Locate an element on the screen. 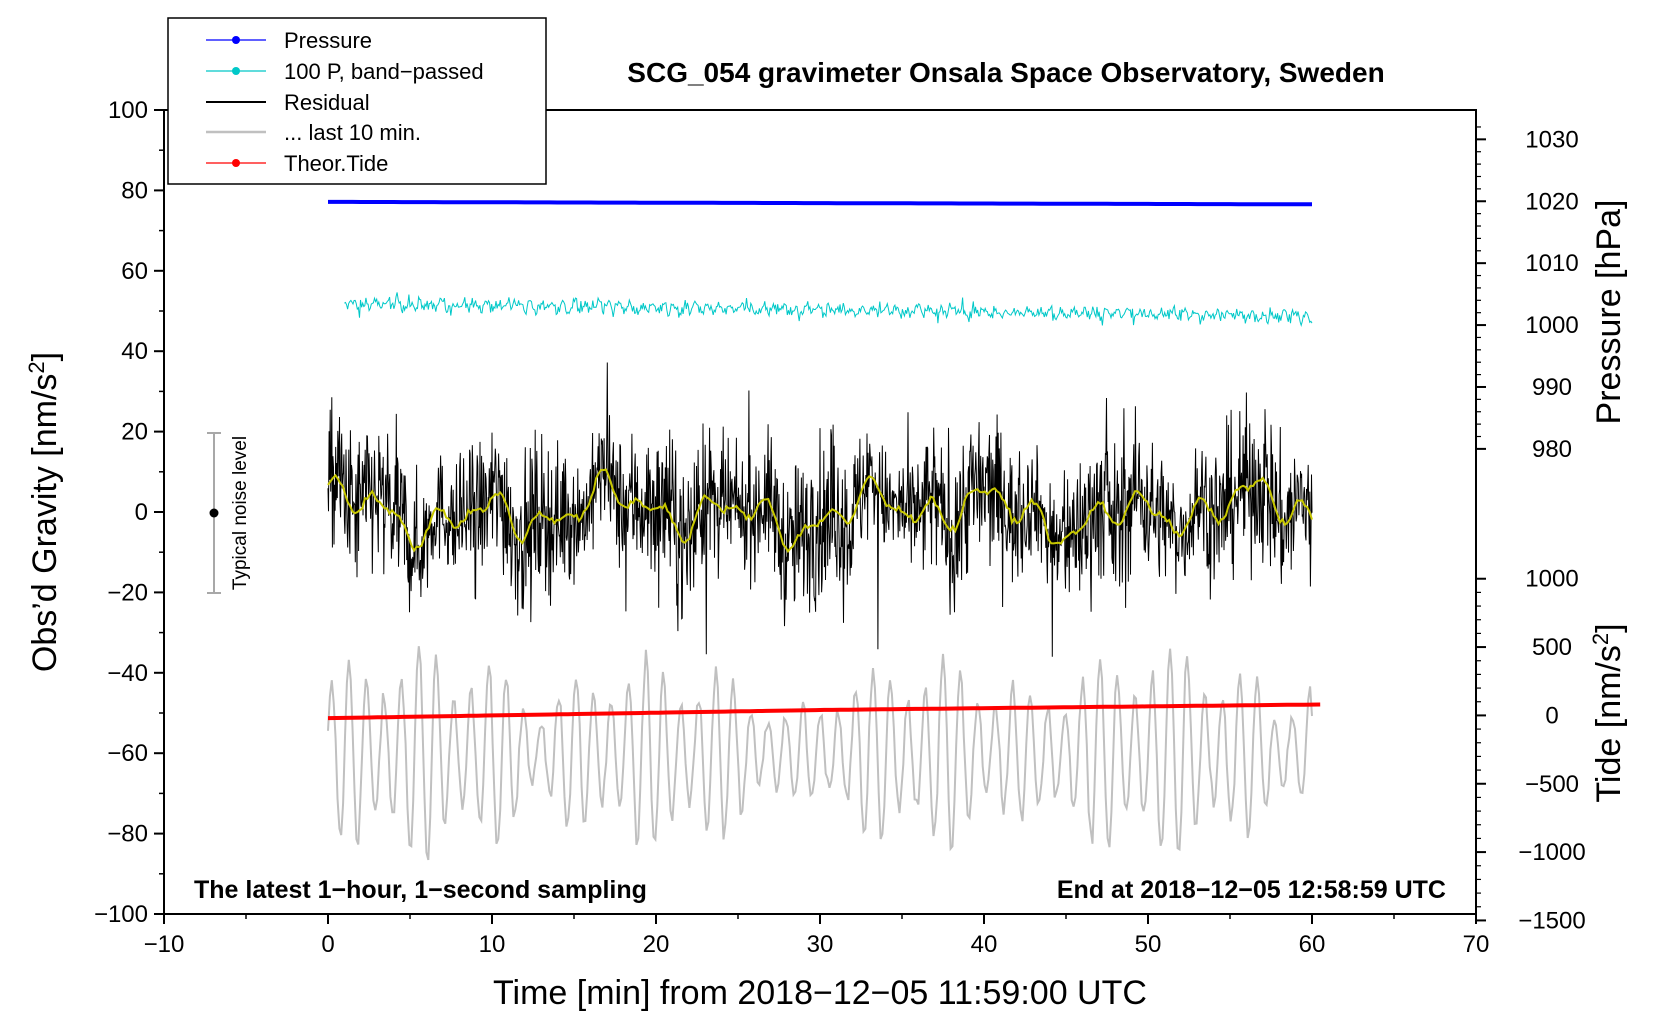 This screenshot has width=1660, height=1020. legend-entry-last-10-min: ... last 10 min. is located at coordinates (313, 132).